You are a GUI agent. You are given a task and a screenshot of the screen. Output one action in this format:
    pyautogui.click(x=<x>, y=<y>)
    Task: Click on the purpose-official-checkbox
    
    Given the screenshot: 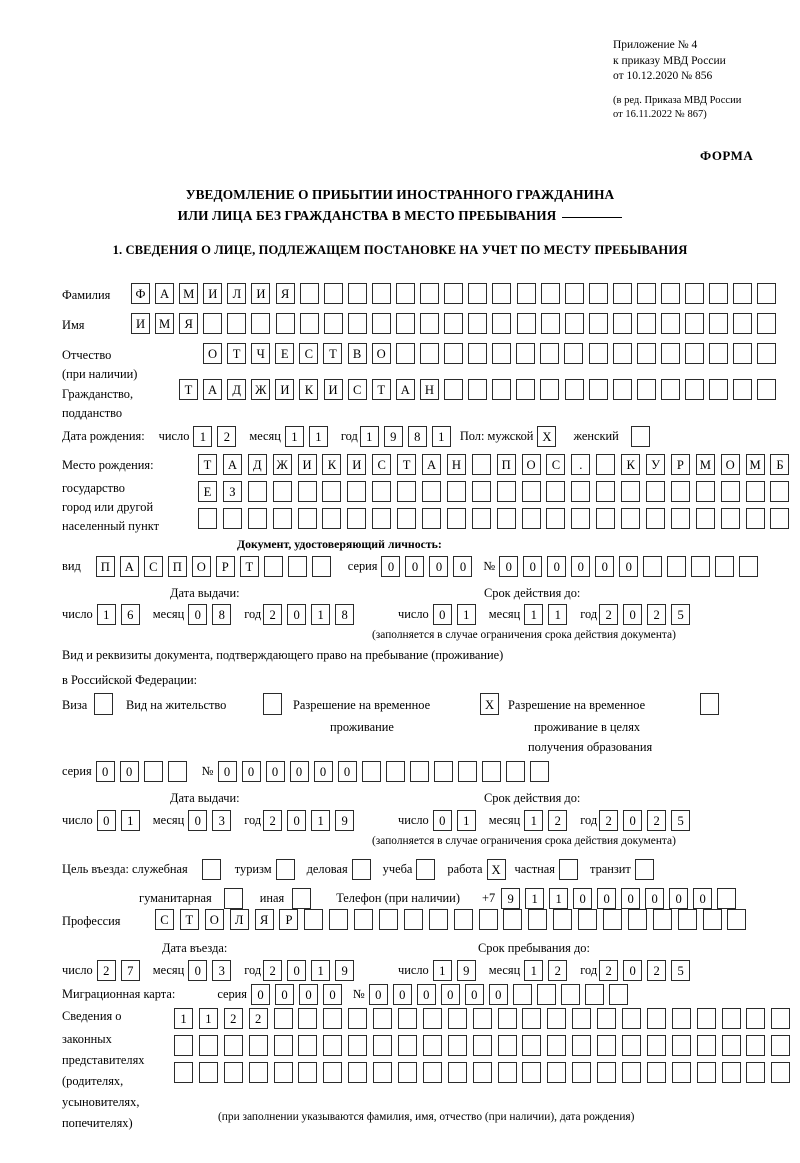 What is the action you would take?
    pyautogui.click(x=213, y=869)
    